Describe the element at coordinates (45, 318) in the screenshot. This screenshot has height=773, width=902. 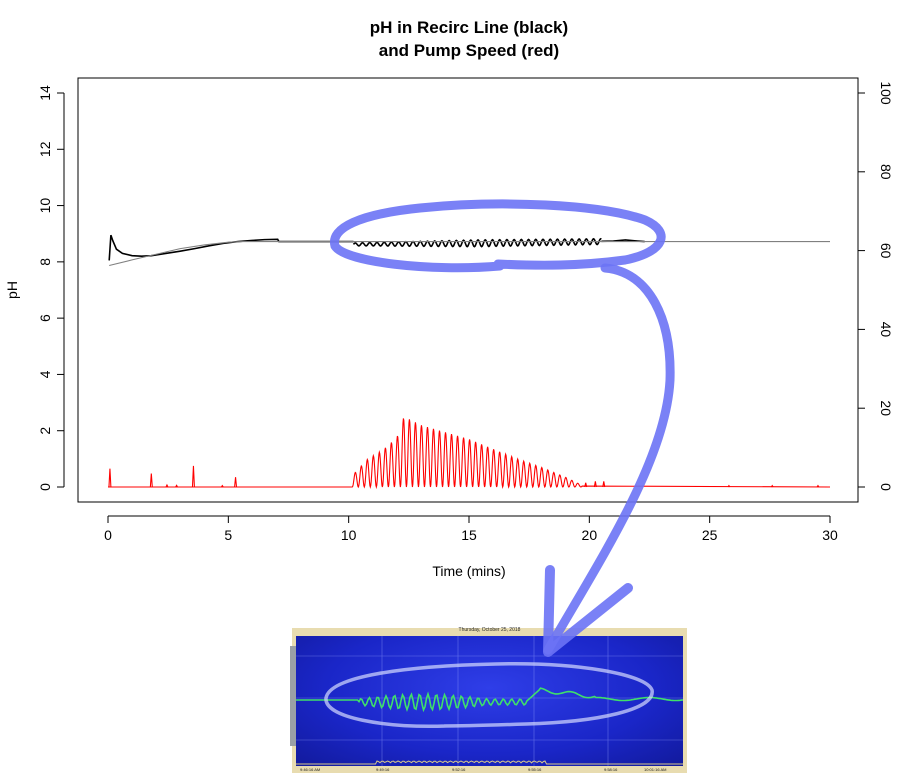
I see `y-tick-label: 6` at that location.